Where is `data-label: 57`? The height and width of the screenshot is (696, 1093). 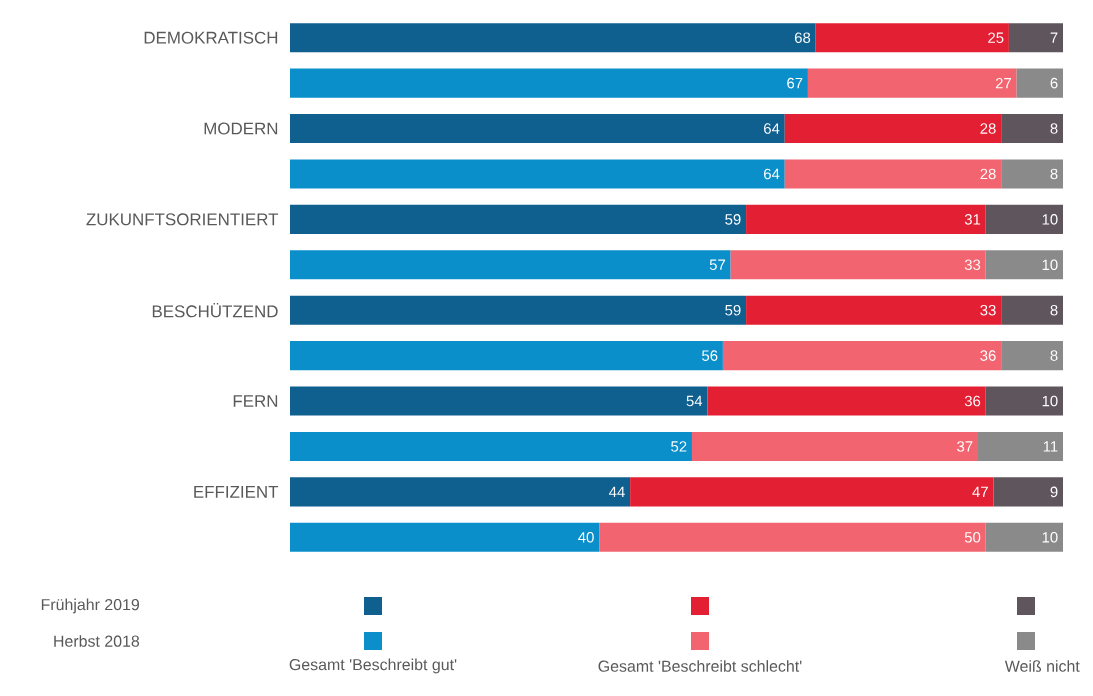
data-label: 57 is located at coordinates (717, 264).